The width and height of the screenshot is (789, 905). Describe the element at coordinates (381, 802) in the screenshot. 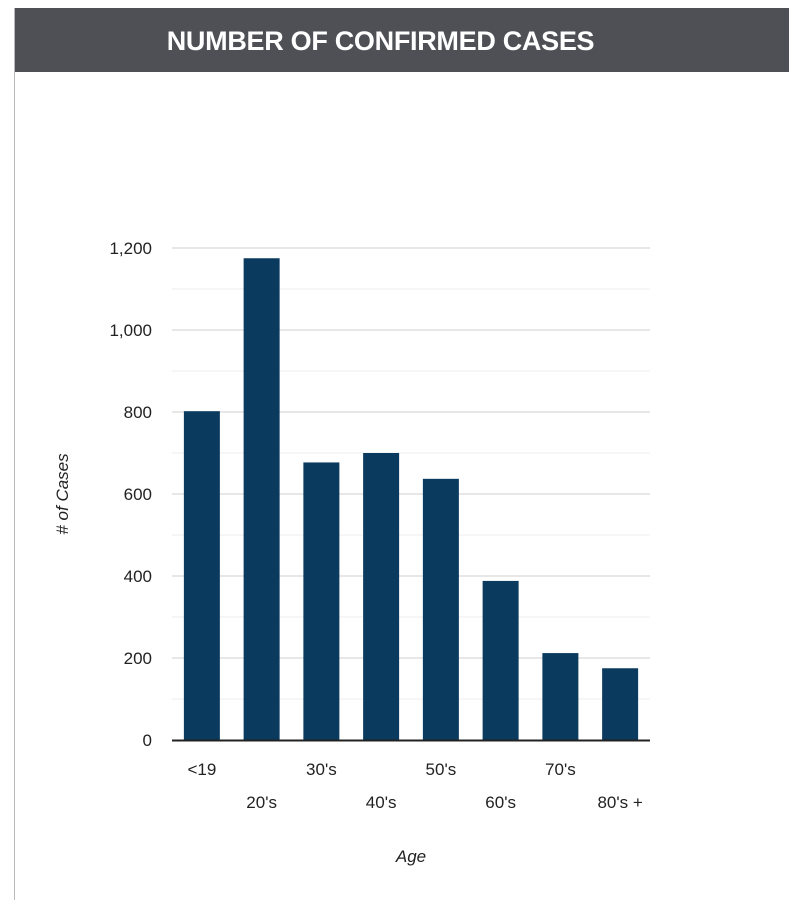

I see `x-tick-label: 40's` at that location.